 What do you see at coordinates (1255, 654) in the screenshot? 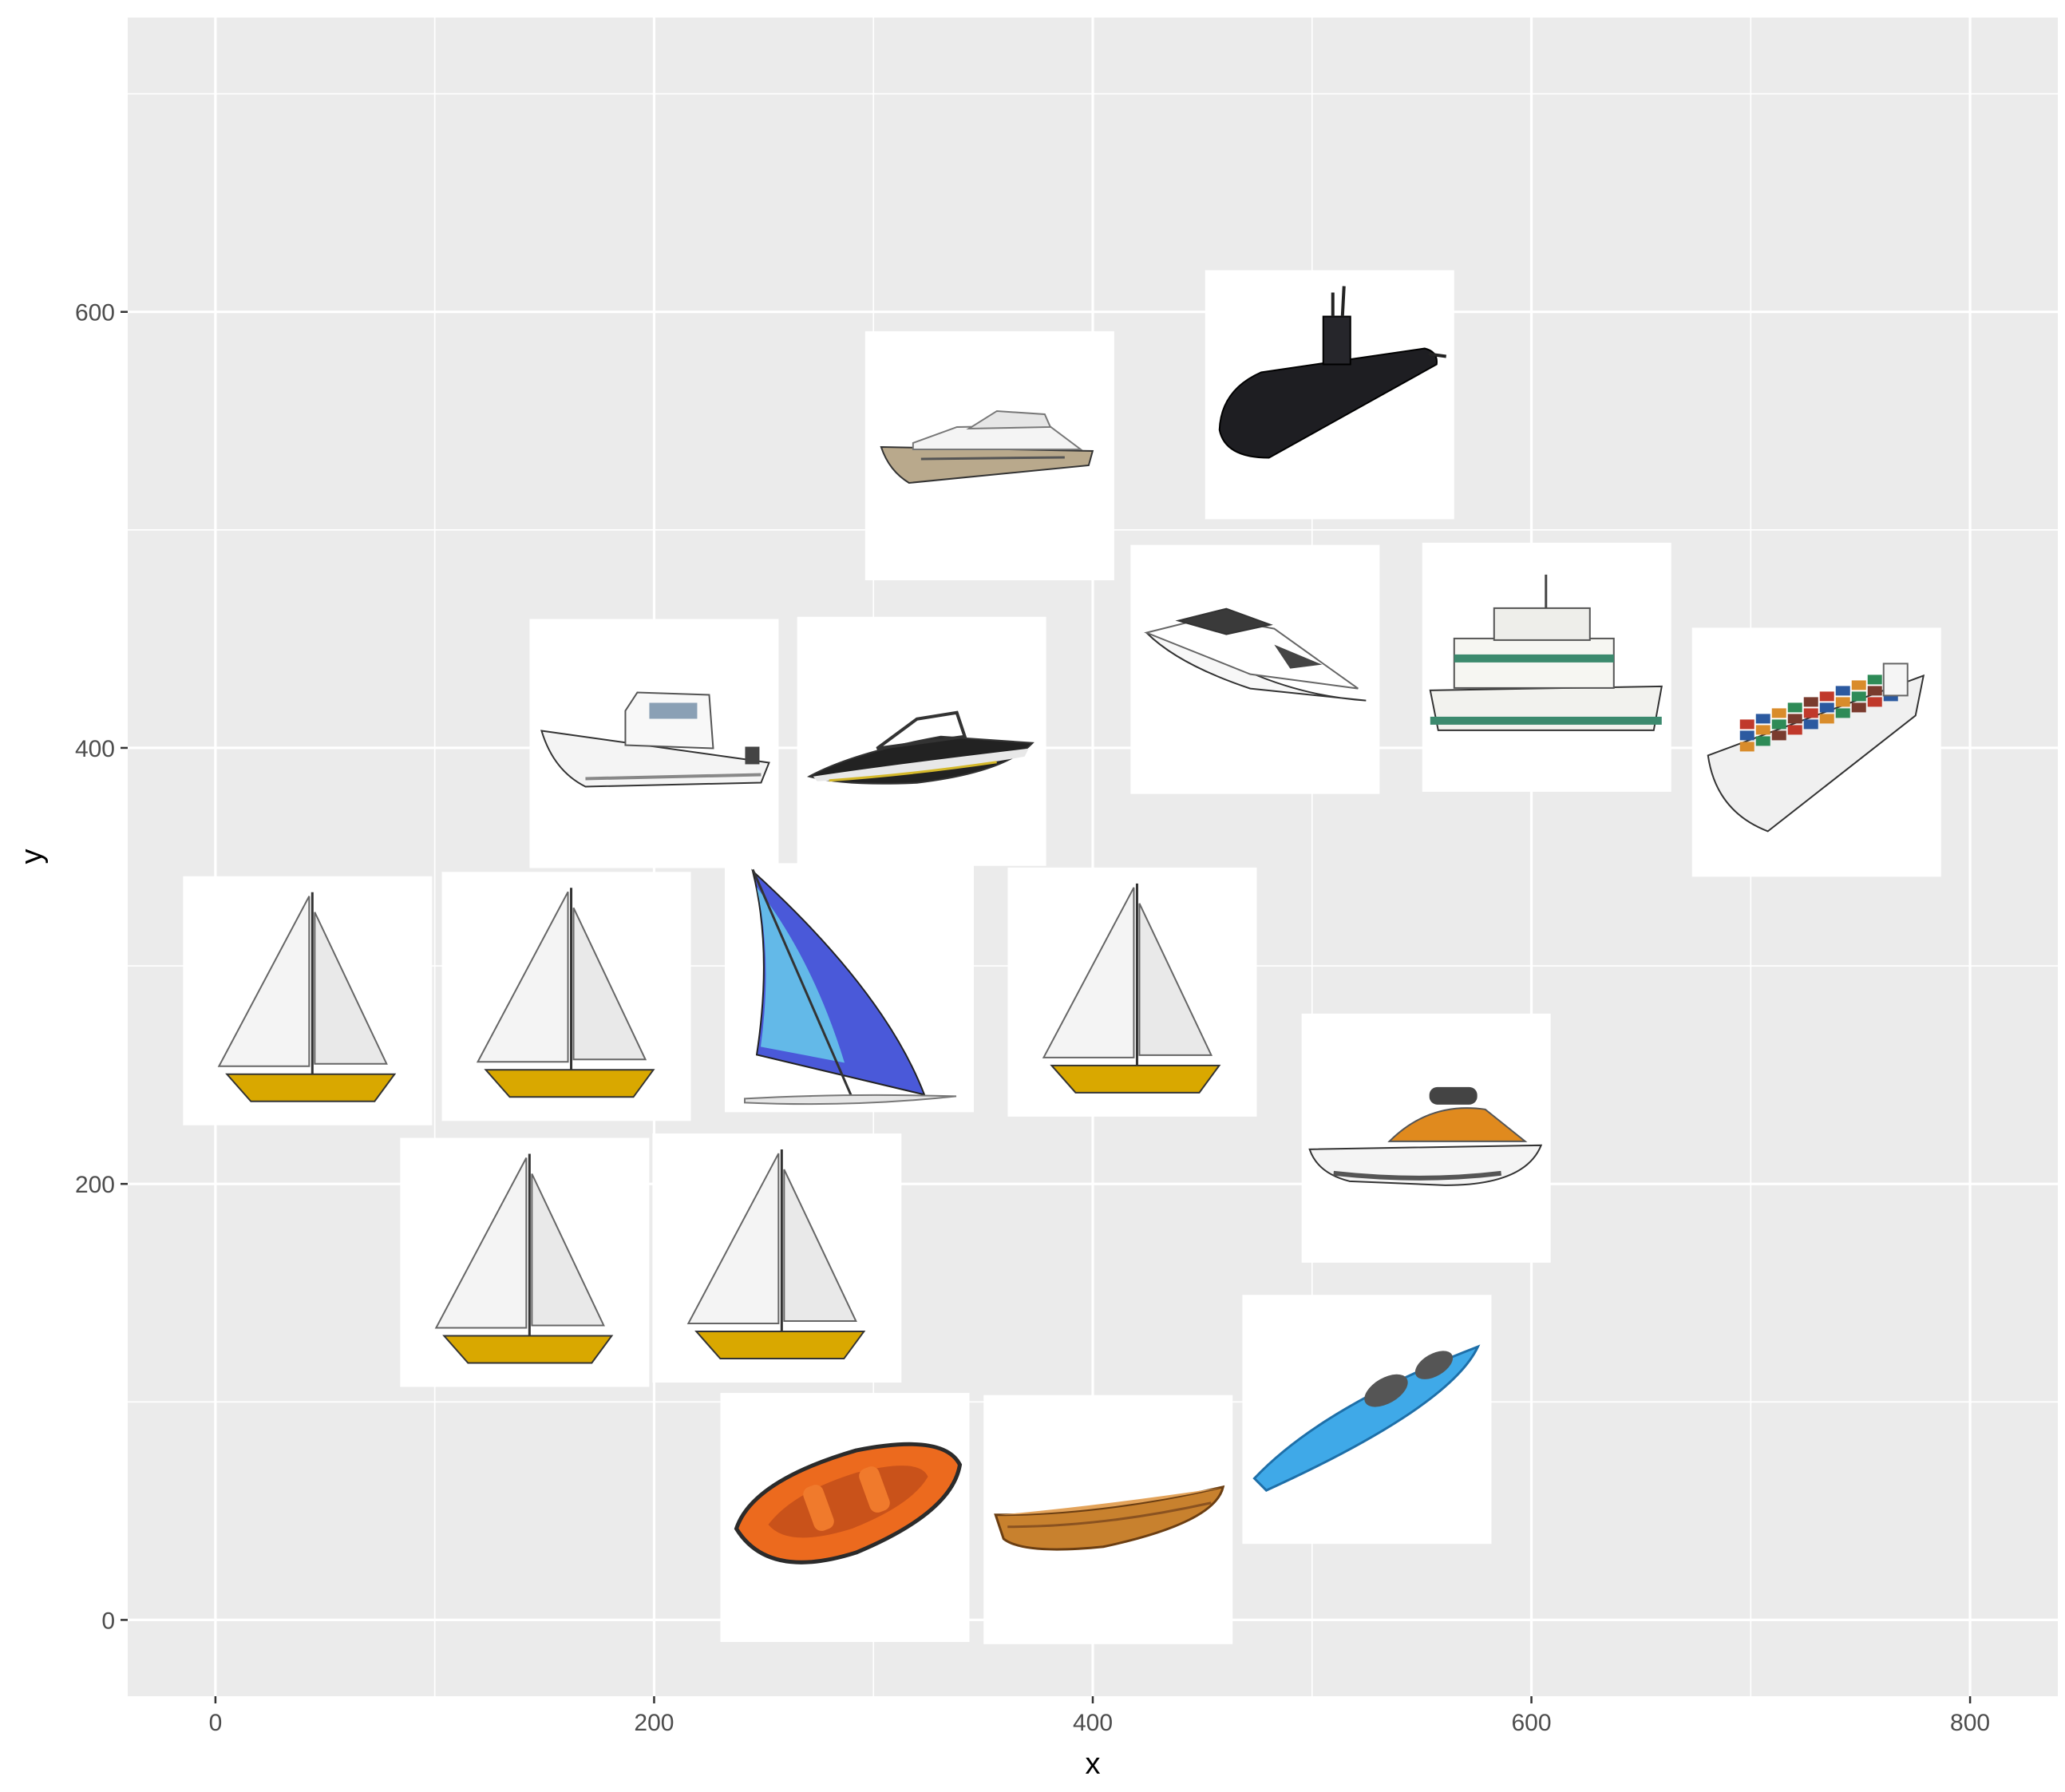
I see `luxury-yacht-icon` at bounding box center [1255, 654].